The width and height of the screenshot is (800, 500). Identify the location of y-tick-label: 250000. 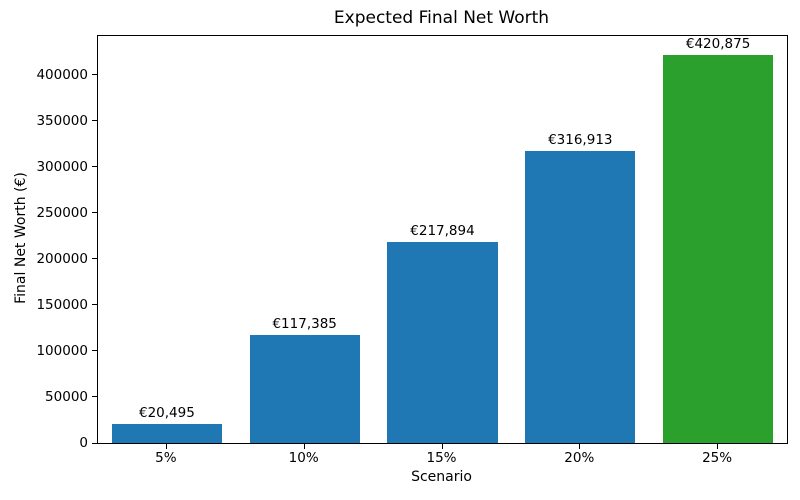
(62, 212).